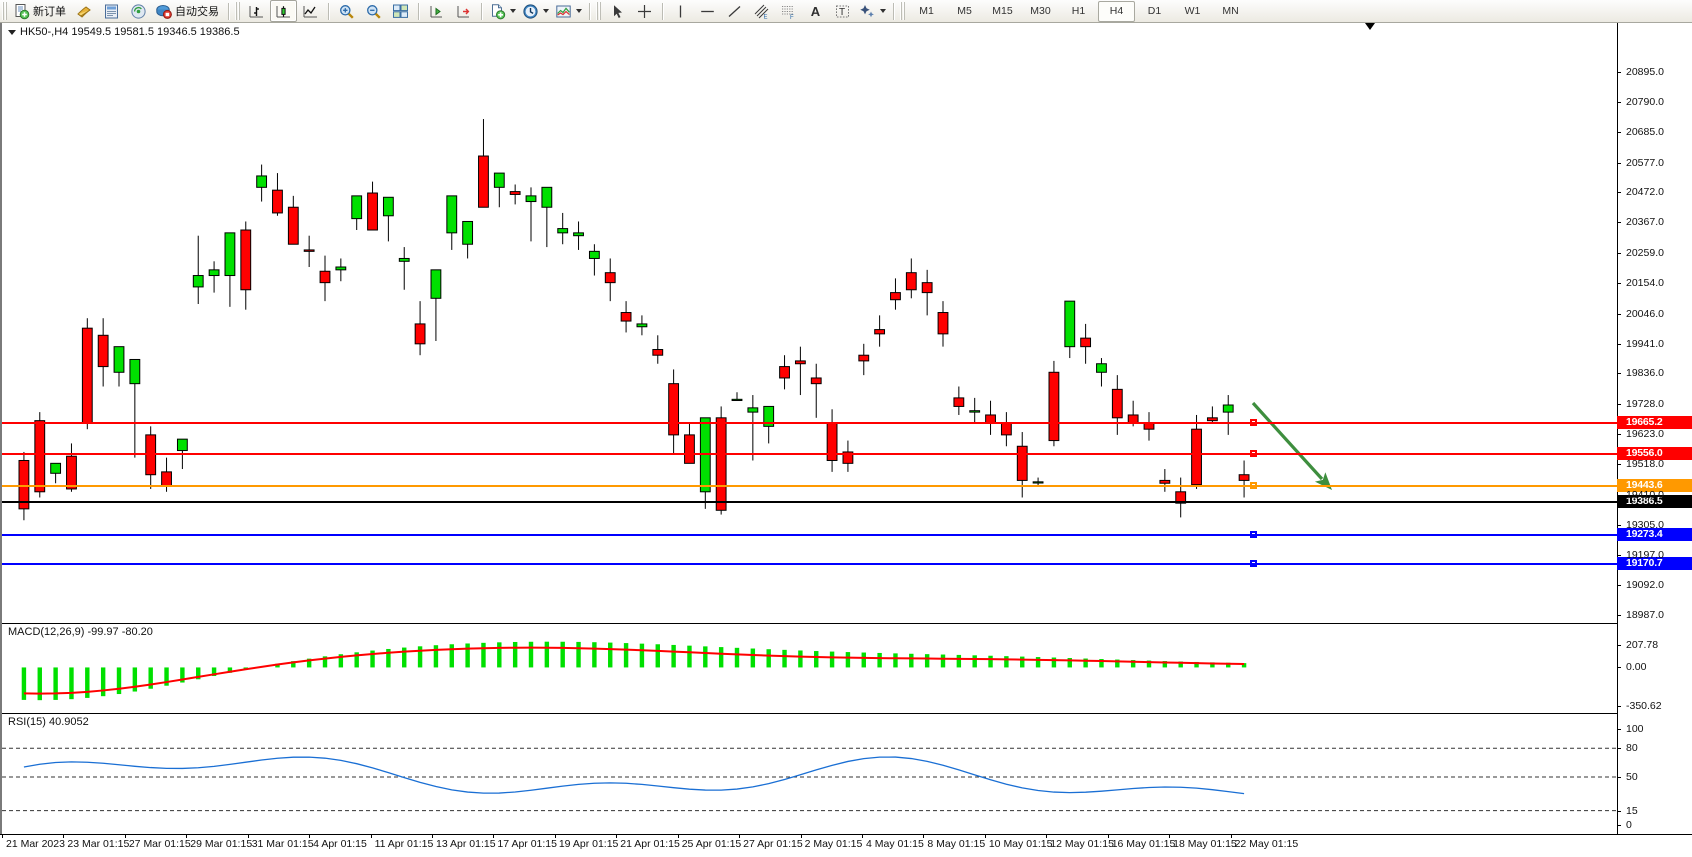 The image size is (1692, 857). I want to click on price-tick: 20685.0, so click(1654, 132).